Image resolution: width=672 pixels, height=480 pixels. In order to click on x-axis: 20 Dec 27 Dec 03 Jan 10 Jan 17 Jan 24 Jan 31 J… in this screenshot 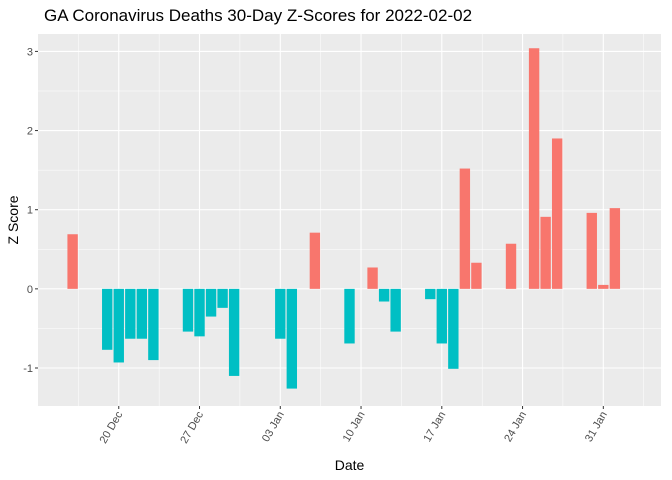, I will do `click(354, 426)`.